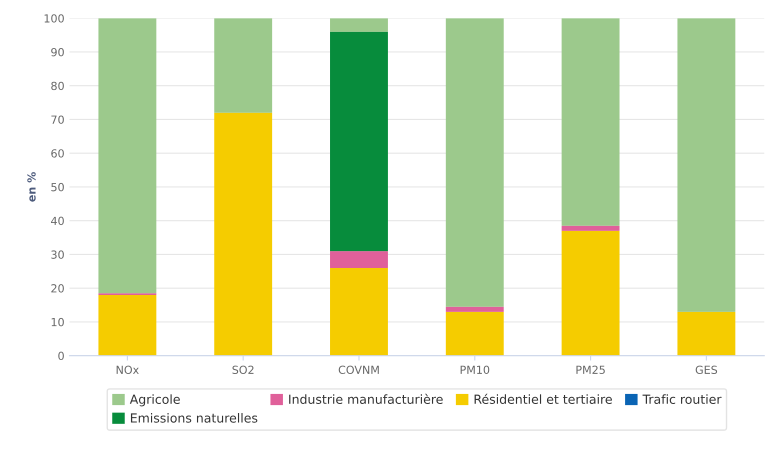 This screenshot has width=772, height=456. Describe the element at coordinates (366, 399) in the screenshot. I see `legend-label: Industrie manufacturière` at that location.